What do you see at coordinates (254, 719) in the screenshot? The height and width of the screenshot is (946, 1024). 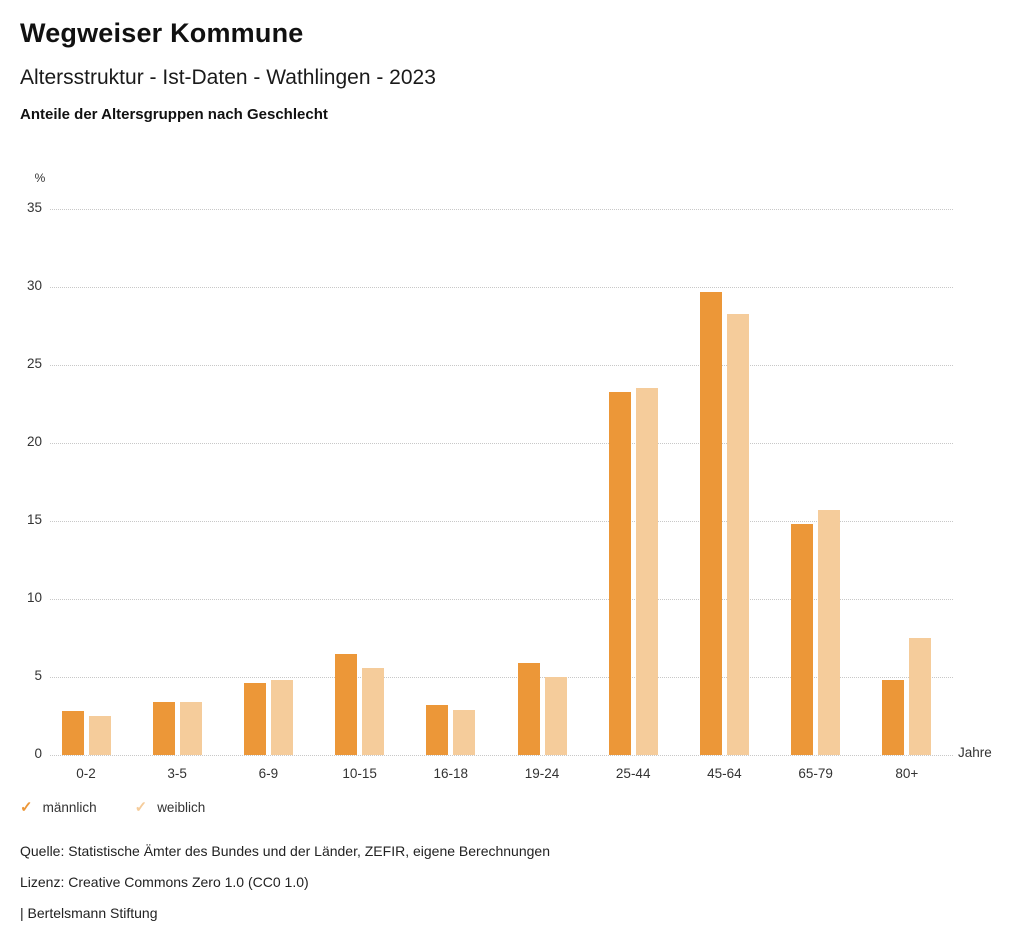 I see `bar-männlich-6-9` at bounding box center [254, 719].